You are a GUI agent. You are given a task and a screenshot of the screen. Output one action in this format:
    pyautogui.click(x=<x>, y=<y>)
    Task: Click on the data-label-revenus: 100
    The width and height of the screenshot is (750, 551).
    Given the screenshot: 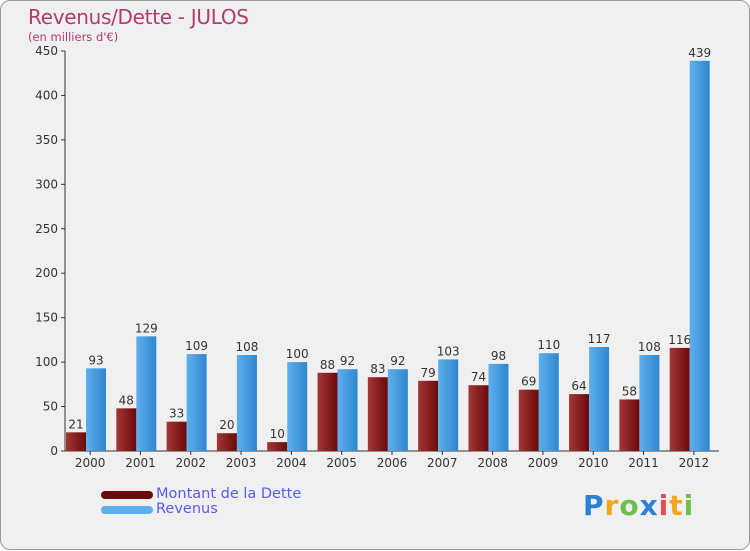 What is the action you would take?
    pyautogui.click(x=297, y=354)
    